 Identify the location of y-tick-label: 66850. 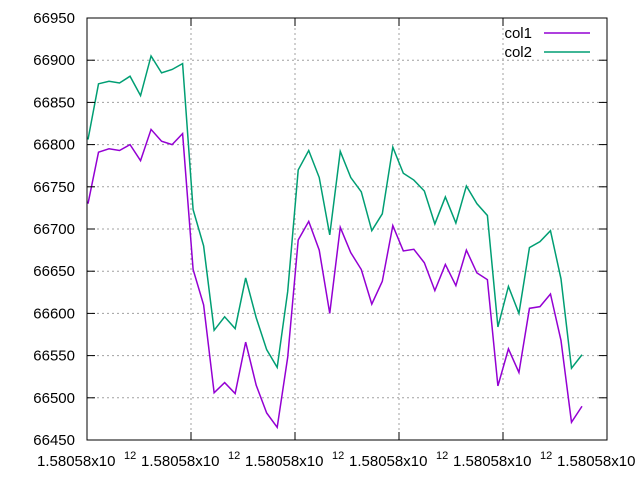
(54, 102).